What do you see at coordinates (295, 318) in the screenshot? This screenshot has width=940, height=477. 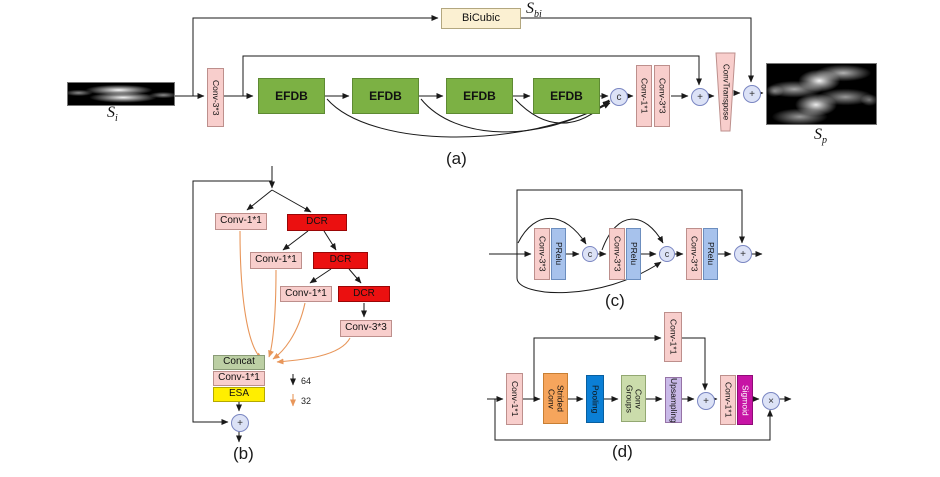 I see `panel-b-skip-wires` at bounding box center [295, 318].